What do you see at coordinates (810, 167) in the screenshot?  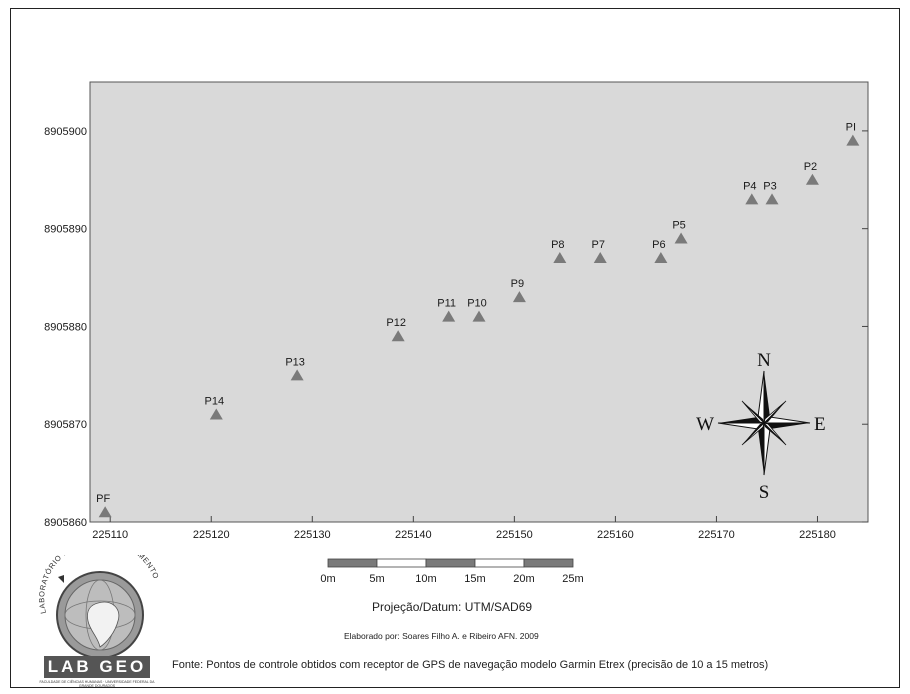 I see `control-point-label: P2` at bounding box center [810, 167].